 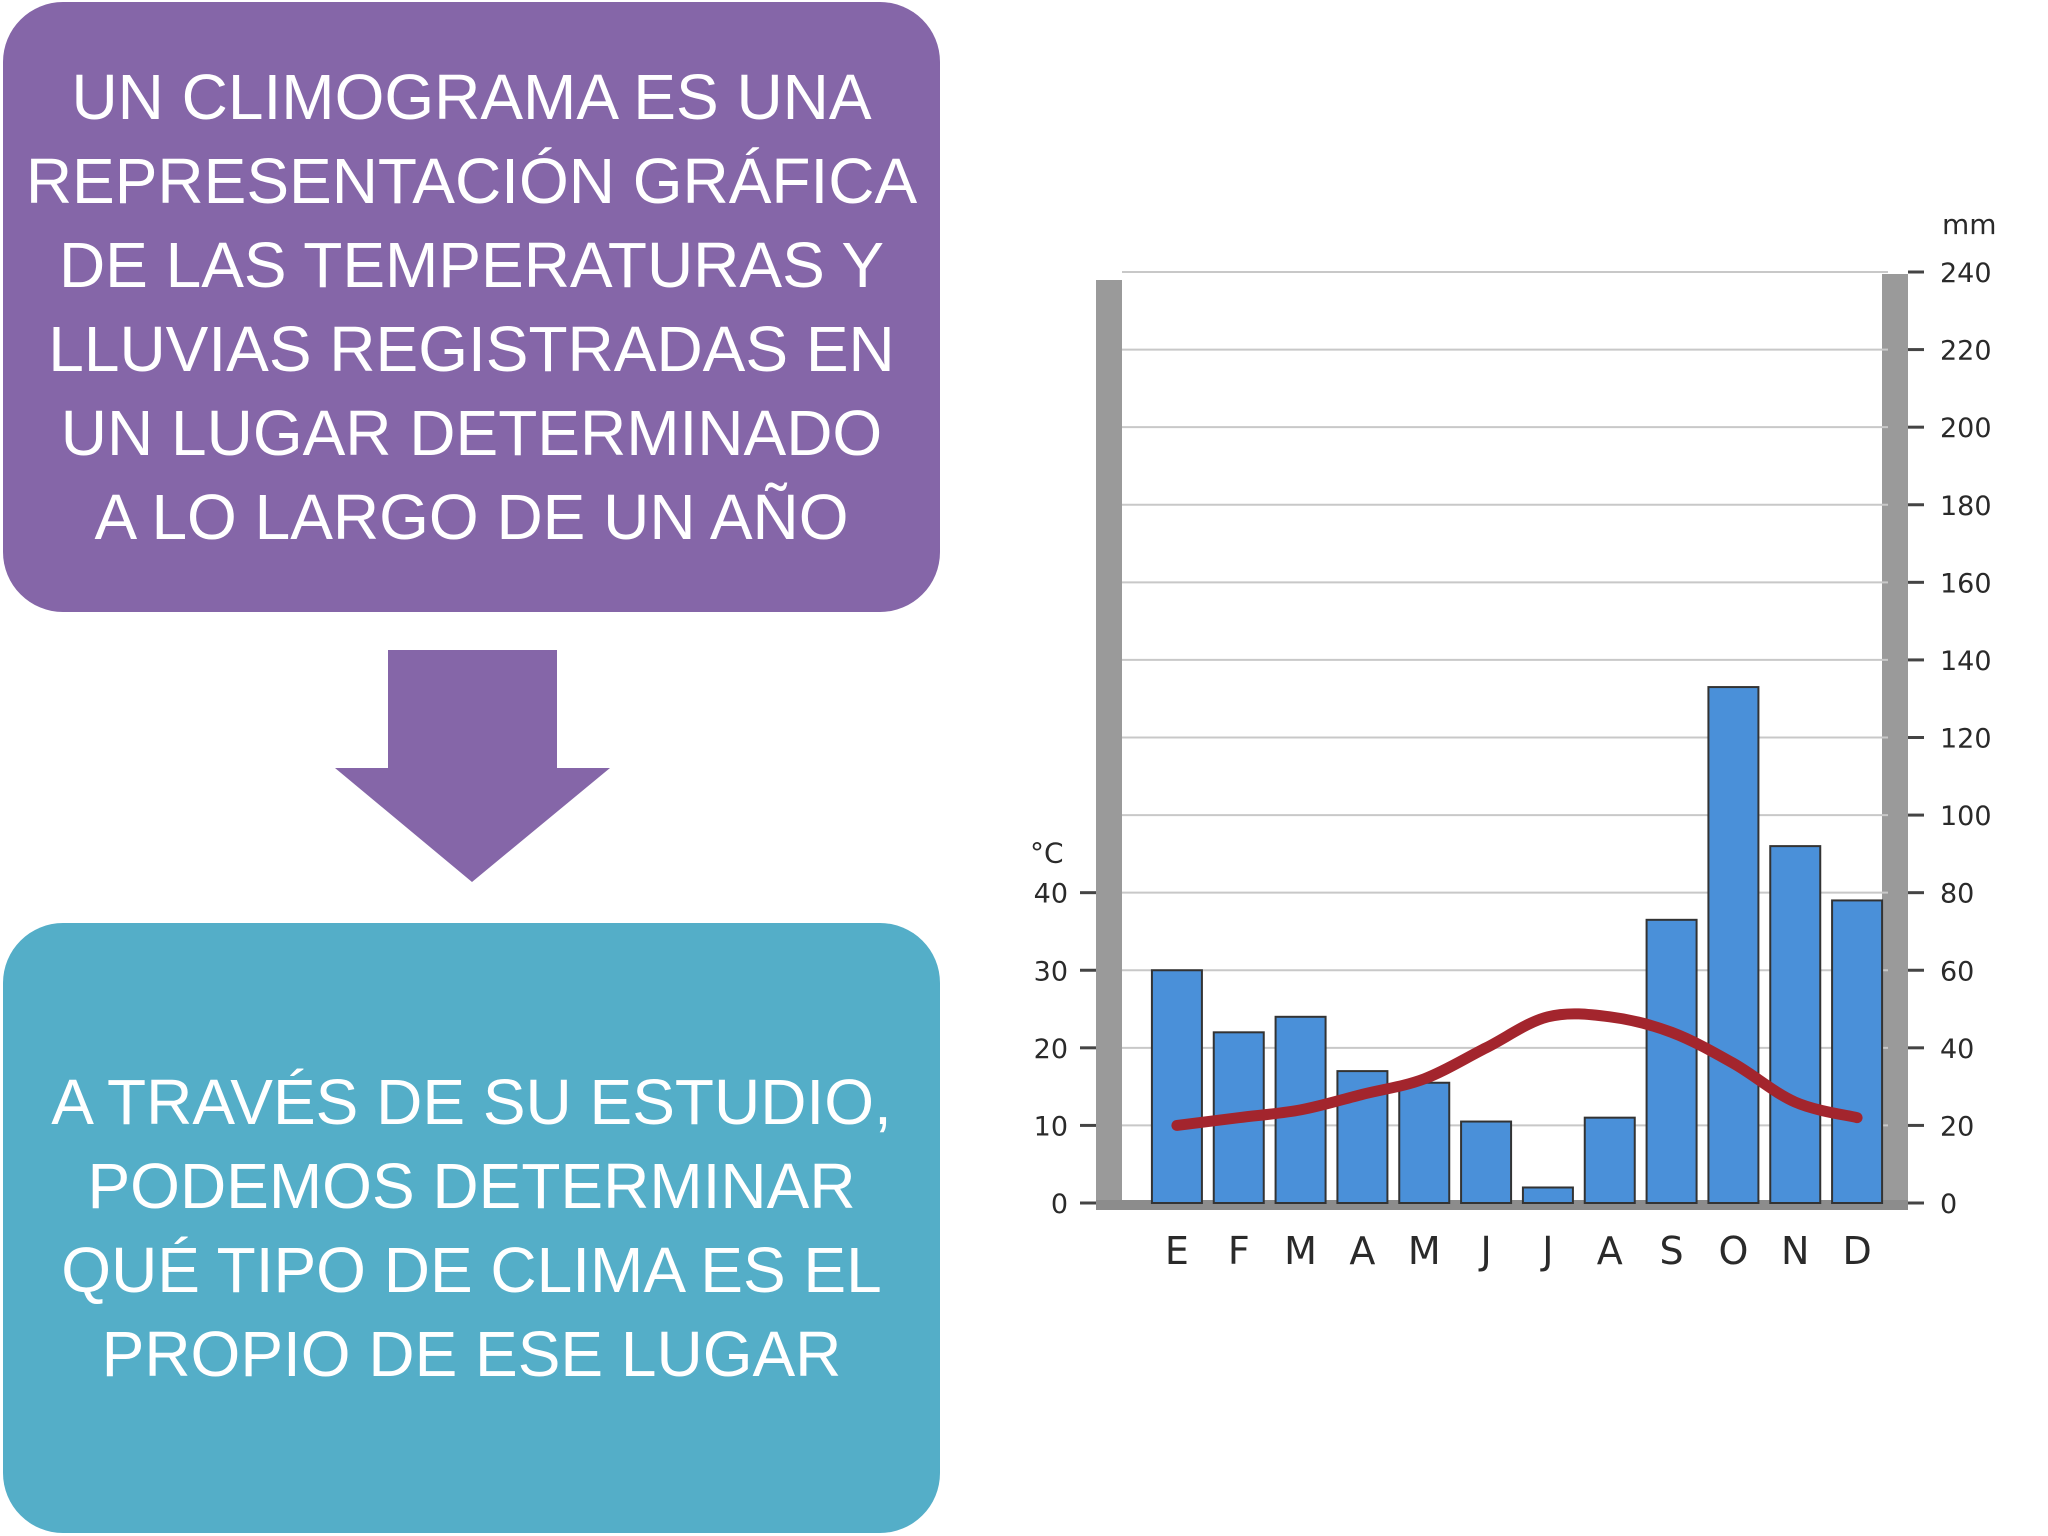 What do you see at coordinates (471, 433) in the screenshot?
I see `definition-line: UN LUGAR DETERMINADO` at bounding box center [471, 433].